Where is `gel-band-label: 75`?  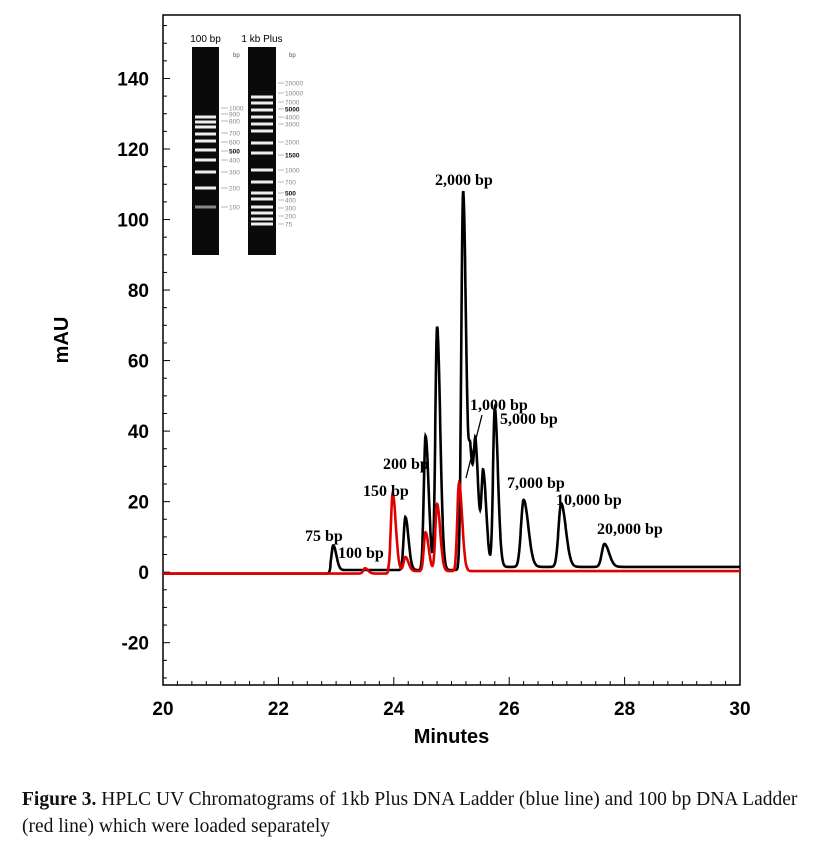 gel-band-label: 75 is located at coordinates (289, 225).